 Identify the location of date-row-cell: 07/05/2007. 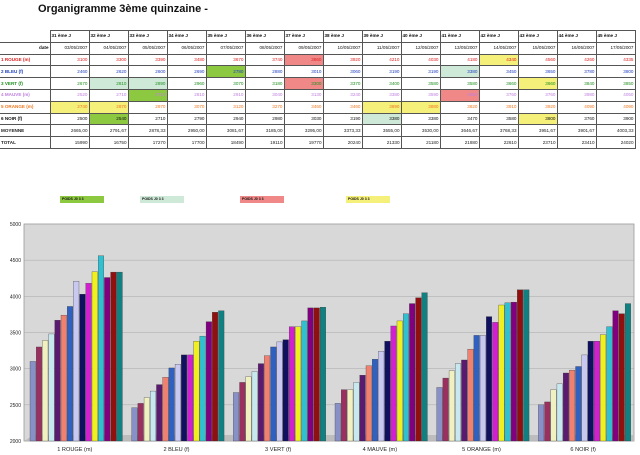
(225, 48).